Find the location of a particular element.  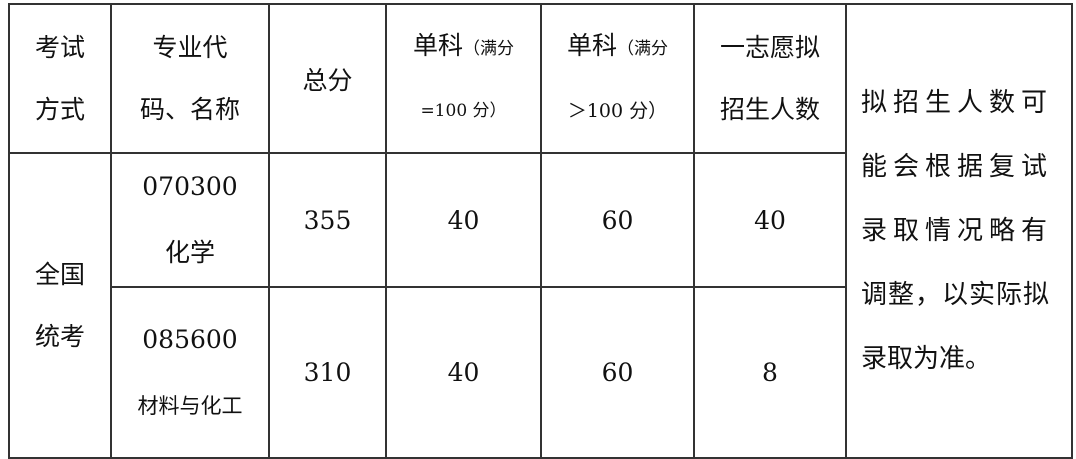

header-single-gt100: 单科（满分 ＞100 分） is located at coordinates (617, 78).